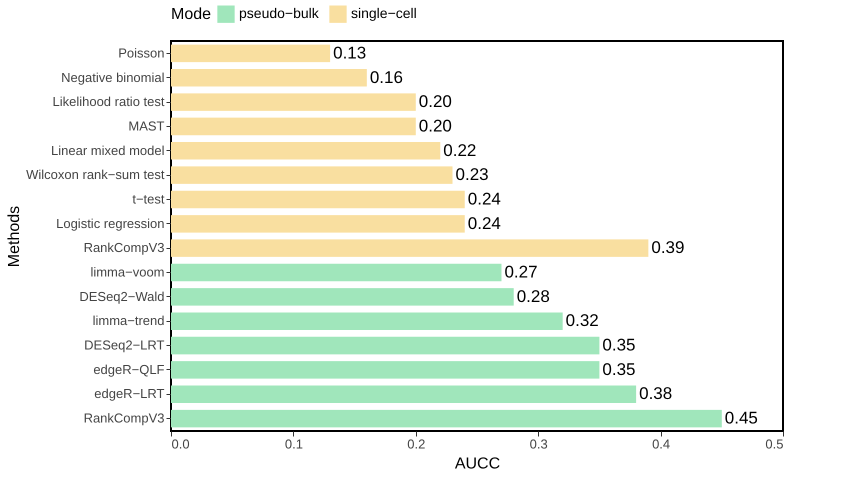 This screenshot has width=842, height=481. Describe the element at coordinates (667, 248) in the screenshot. I see `data-label: 0.39` at that location.